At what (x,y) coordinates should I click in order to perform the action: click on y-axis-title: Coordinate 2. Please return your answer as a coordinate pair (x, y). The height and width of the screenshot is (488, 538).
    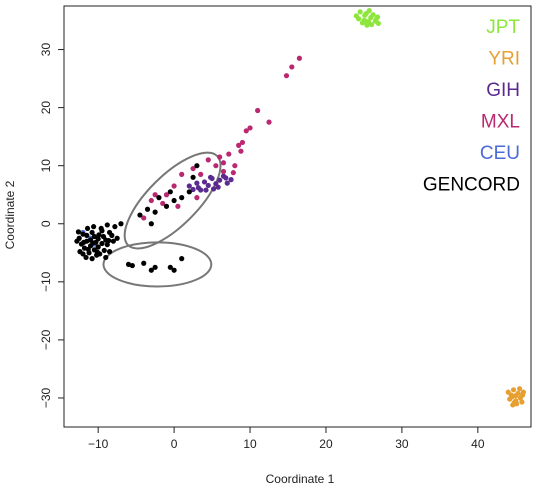
    Looking at the image, I should click on (10, 214).